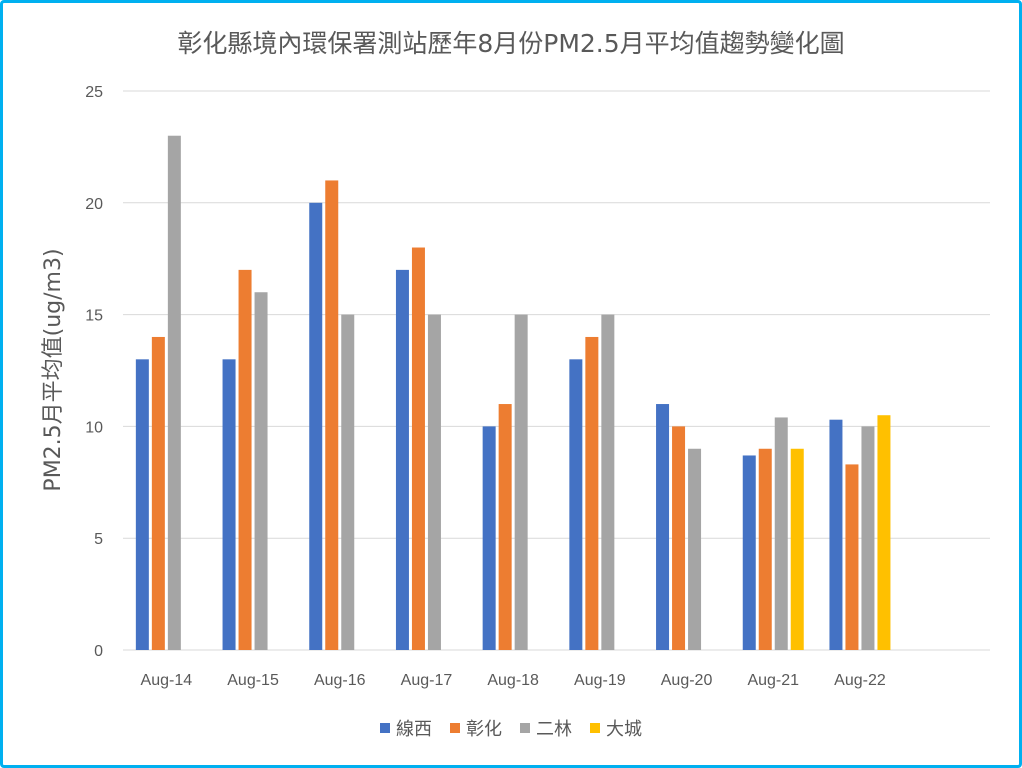 This screenshot has width=1022, height=768. Describe the element at coordinates (624, 729) in the screenshot. I see `legend-label: 大城` at that location.